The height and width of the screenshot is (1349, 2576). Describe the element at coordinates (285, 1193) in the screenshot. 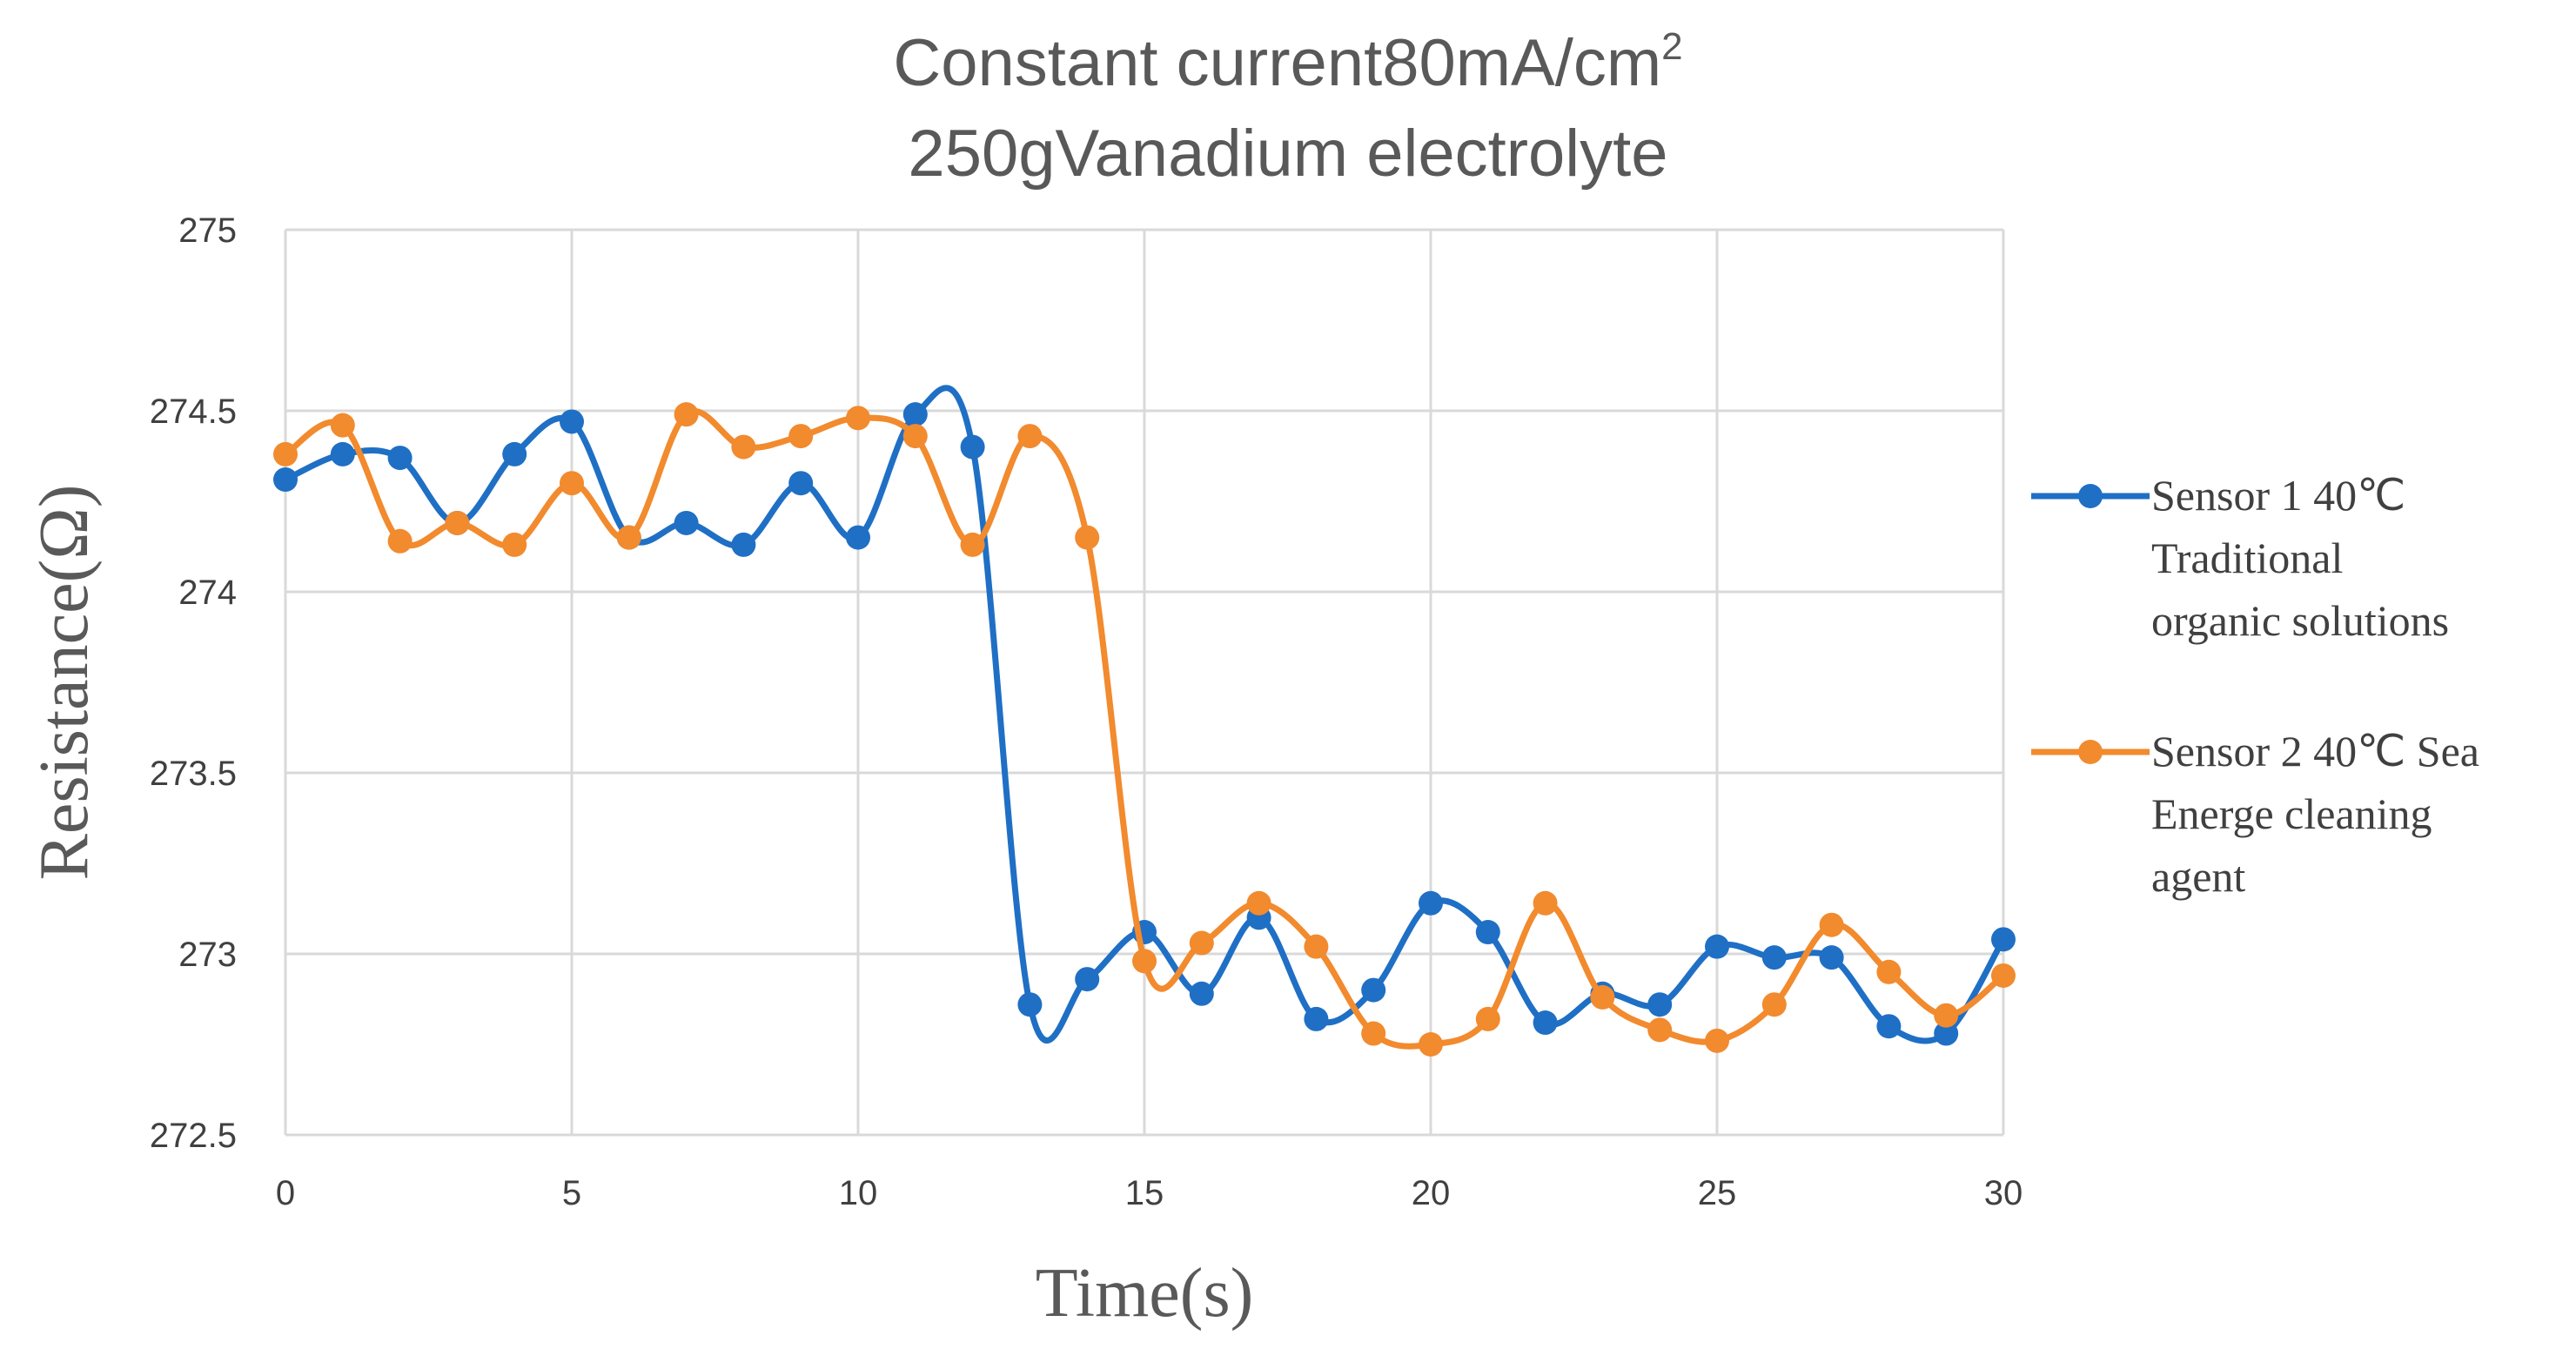

I see `x-tick-label: 0` at that location.